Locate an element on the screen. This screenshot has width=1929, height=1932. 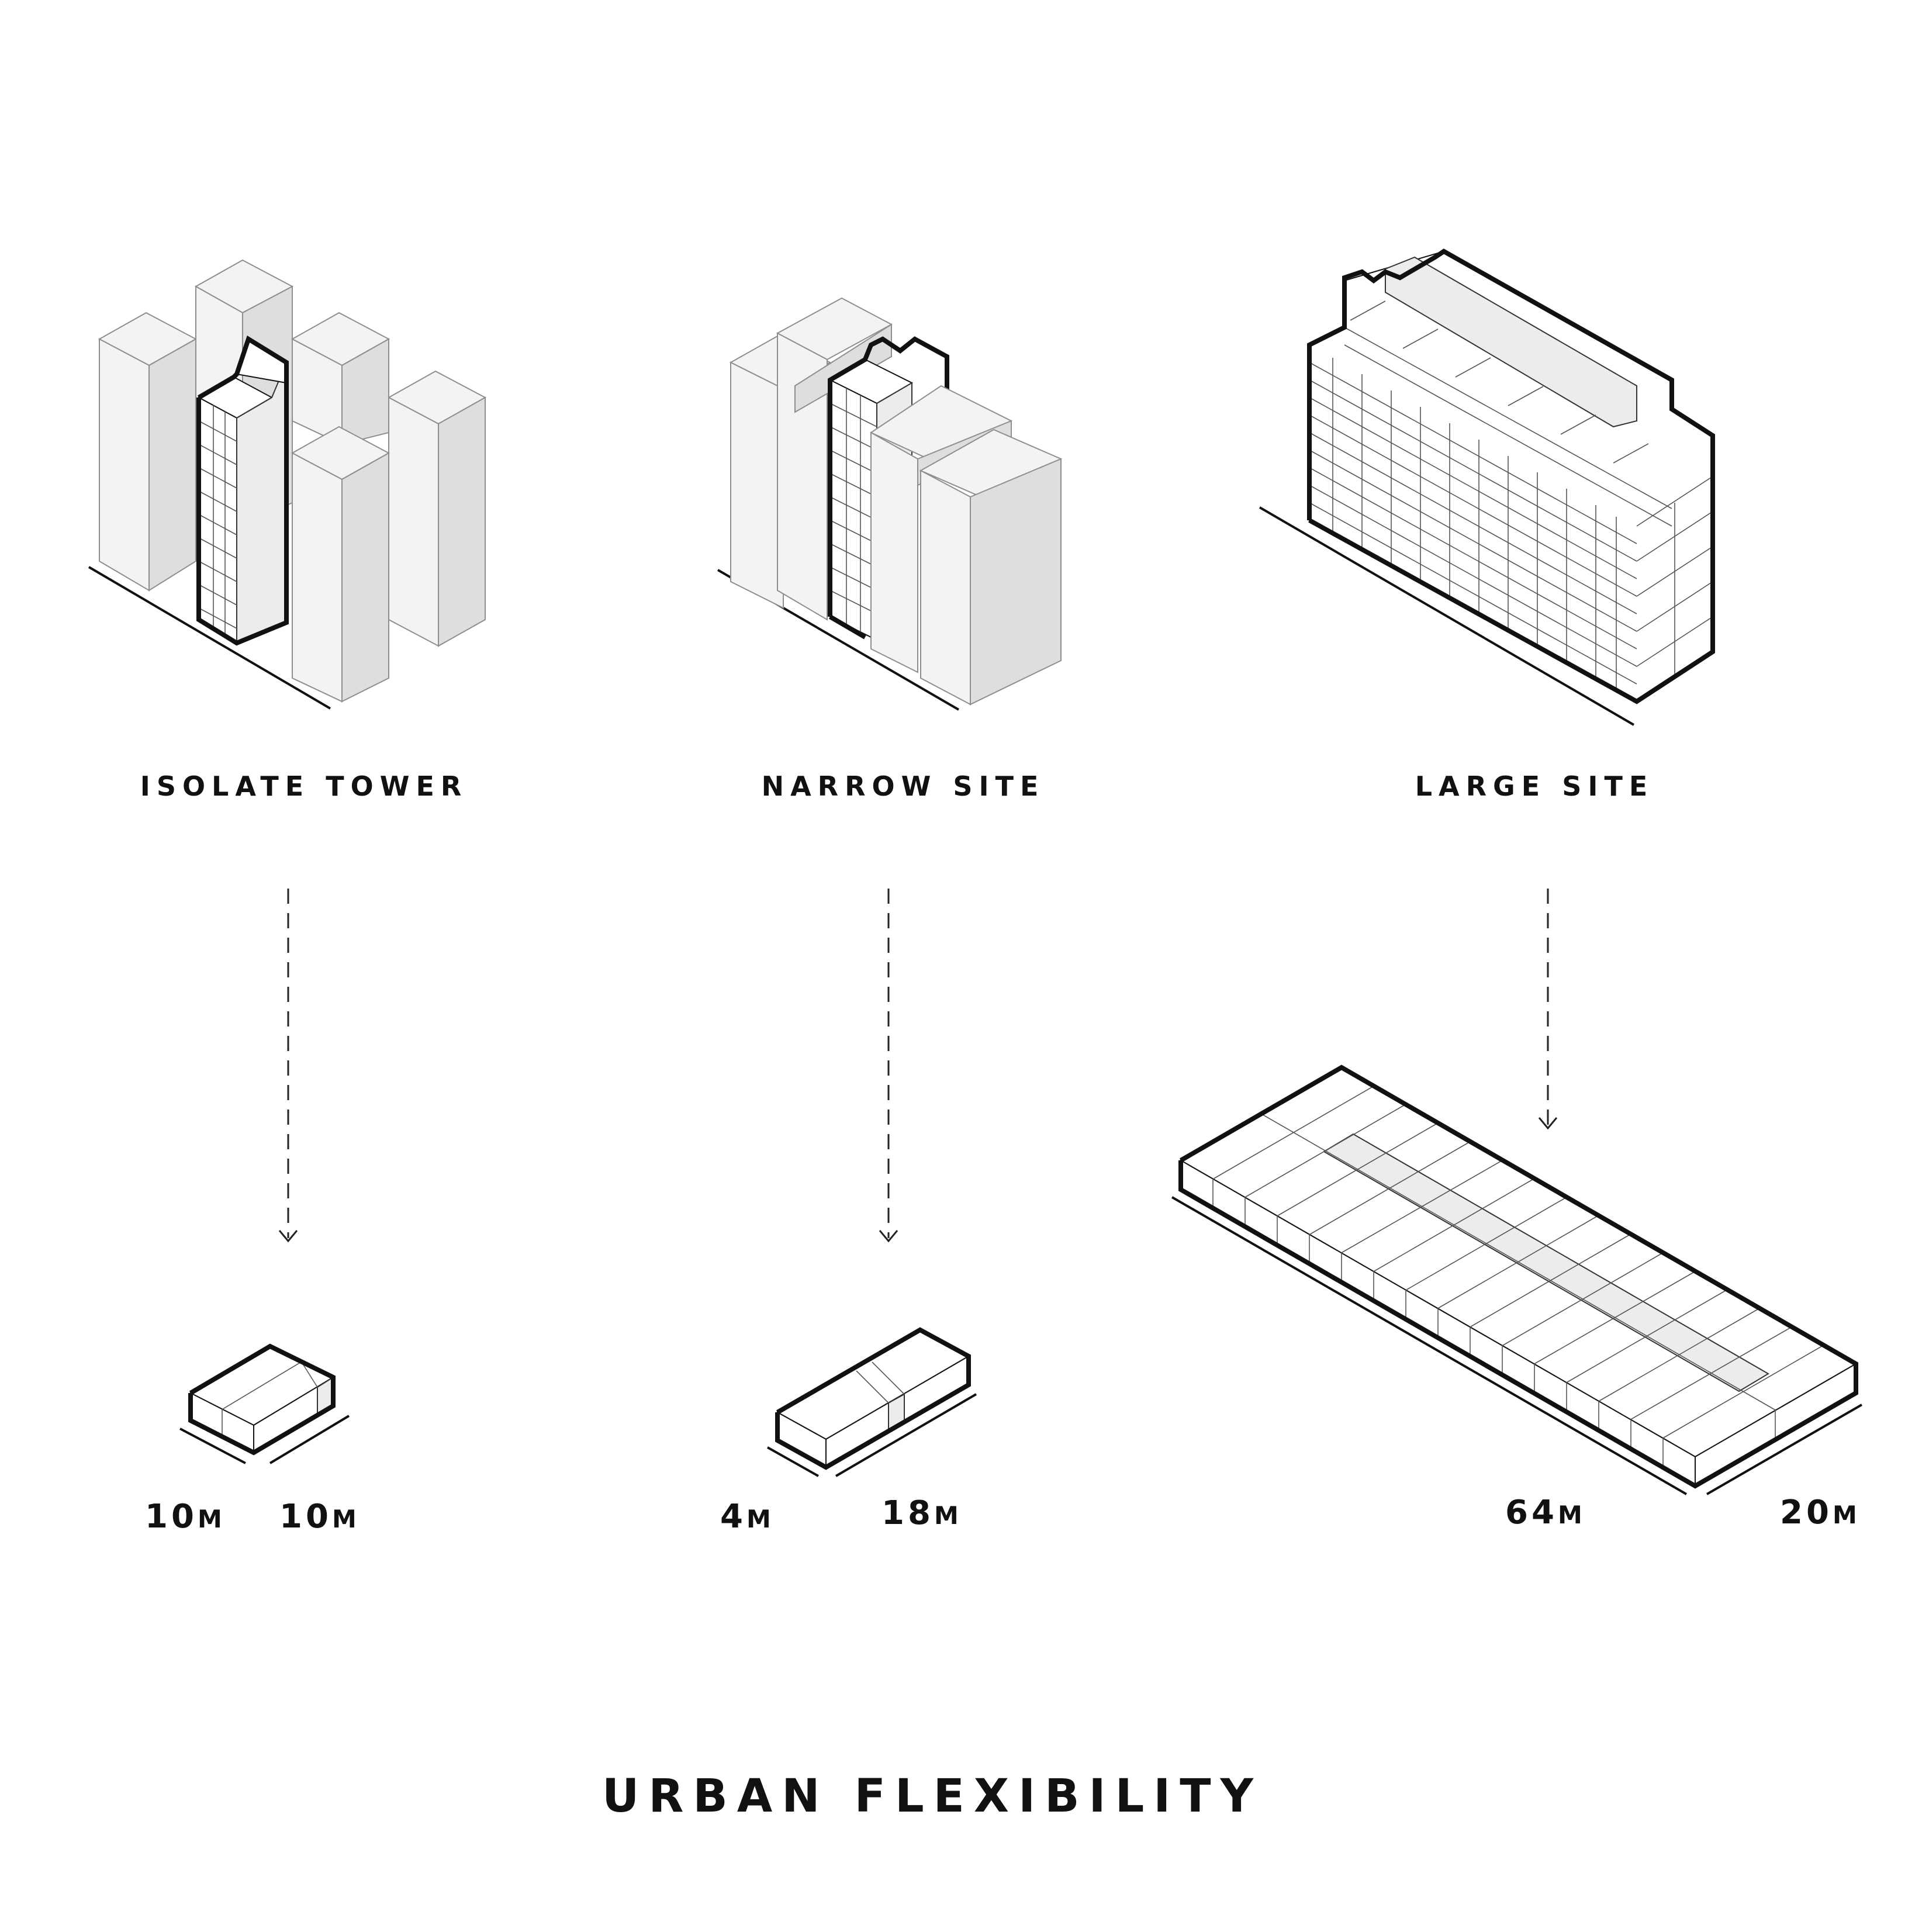
isolate-tower-arrow is located at coordinates (288, 1066).